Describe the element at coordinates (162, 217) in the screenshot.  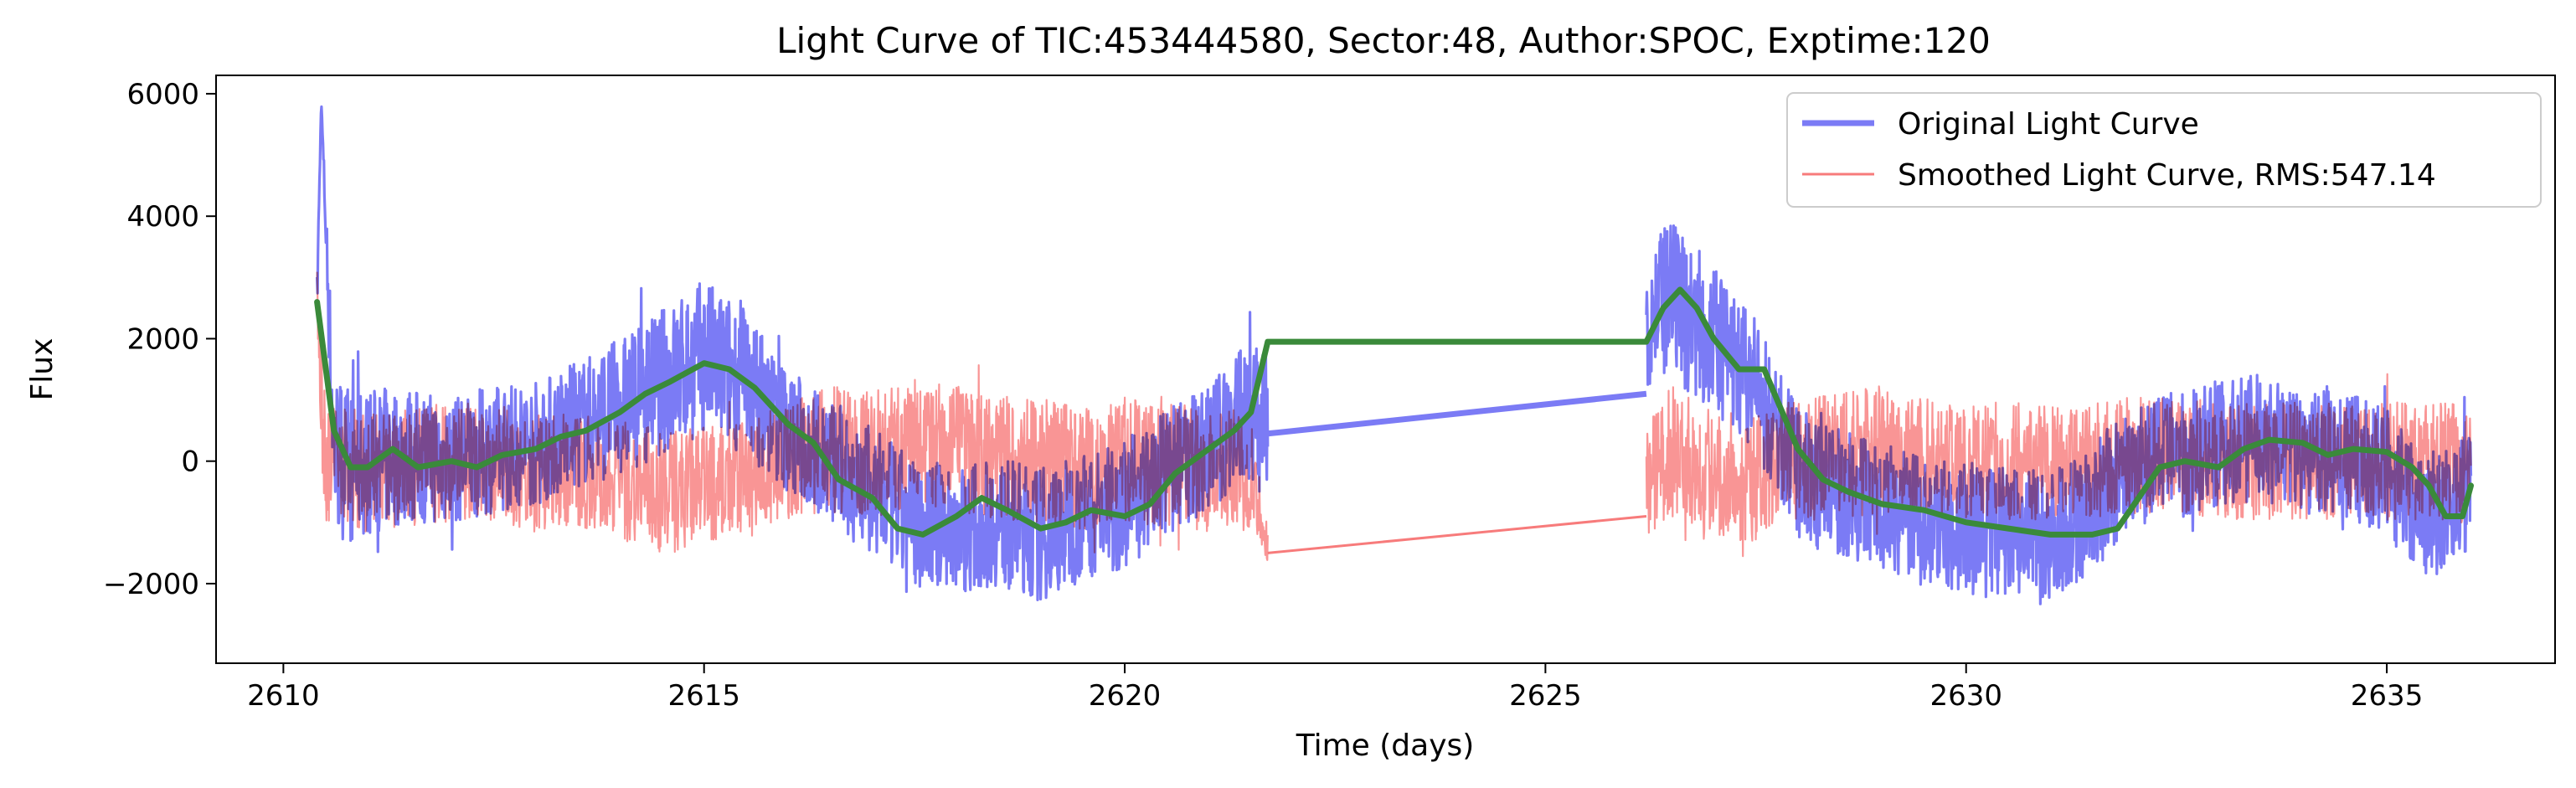
I see `y-tick-label: 4000` at that location.